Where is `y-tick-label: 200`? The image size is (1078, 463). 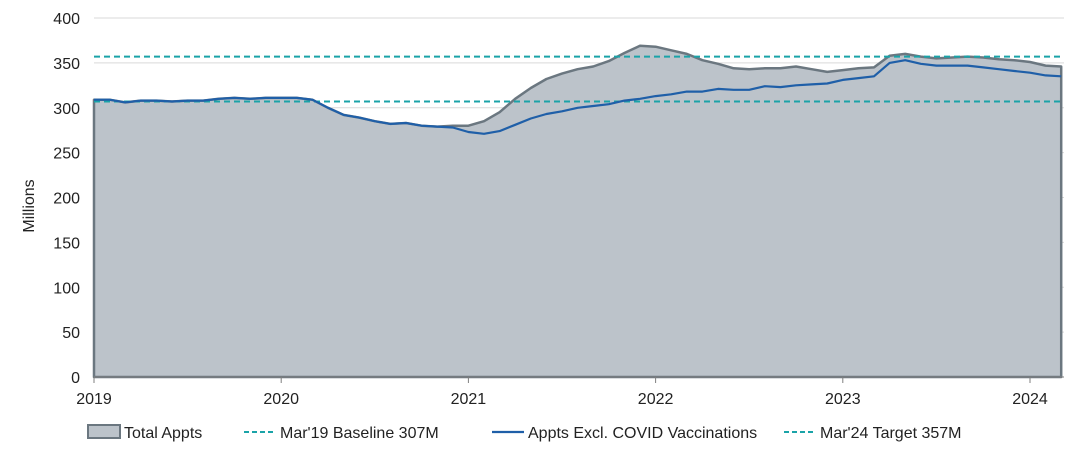
y-tick-label: 200 is located at coordinates (66, 199).